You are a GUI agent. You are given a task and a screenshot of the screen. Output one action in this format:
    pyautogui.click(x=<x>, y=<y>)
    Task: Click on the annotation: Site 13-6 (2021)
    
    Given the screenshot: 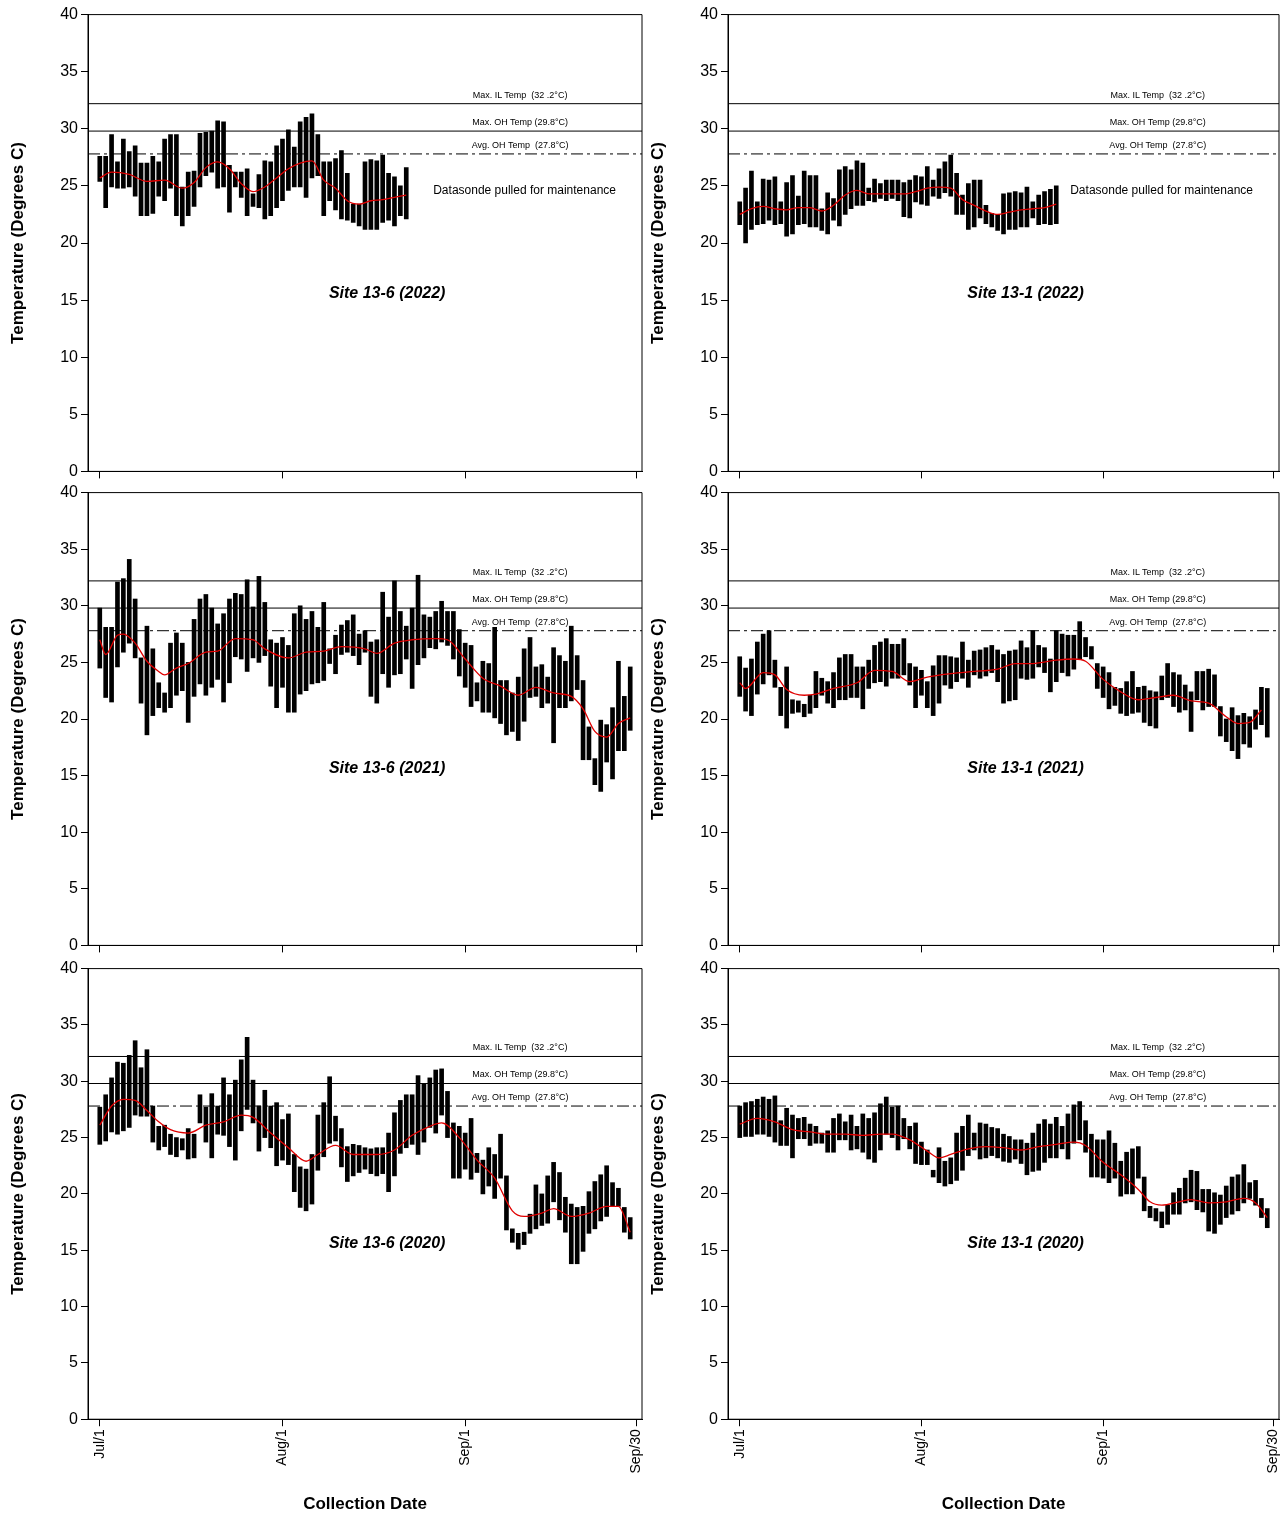 What is the action you would take?
    pyautogui.click(x=387, y=768)
    